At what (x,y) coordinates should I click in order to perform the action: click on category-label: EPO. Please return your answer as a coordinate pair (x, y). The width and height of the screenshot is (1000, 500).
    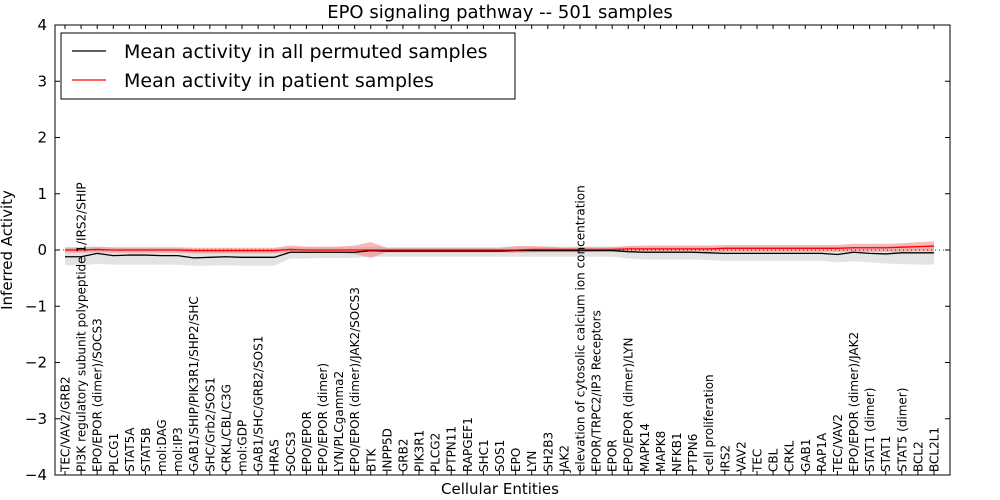
    Looking at the image, I should click on (516, 460).